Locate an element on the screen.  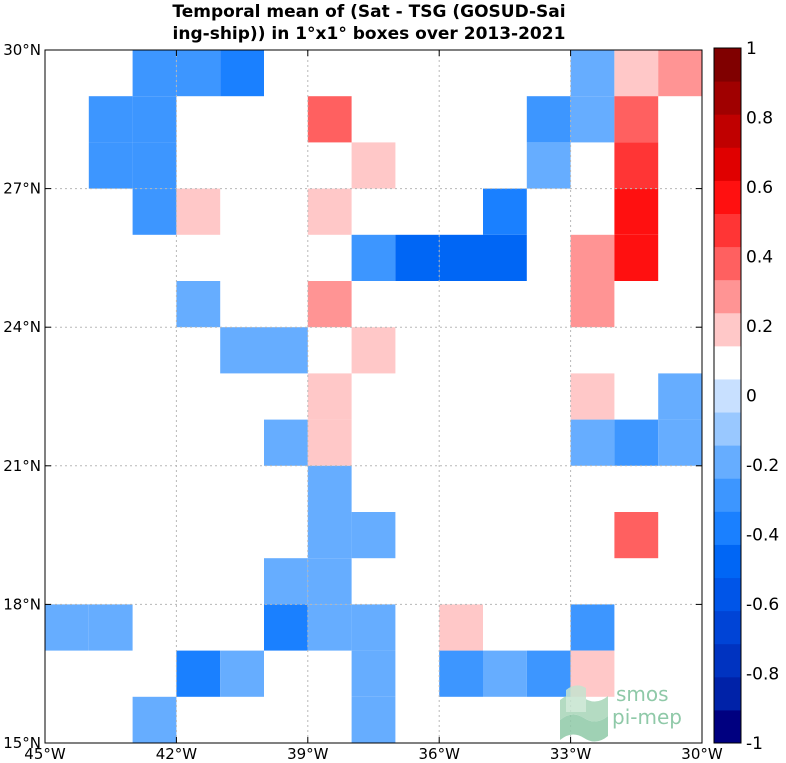
logo-text-smos: smos is located at coordinates (642, 694).